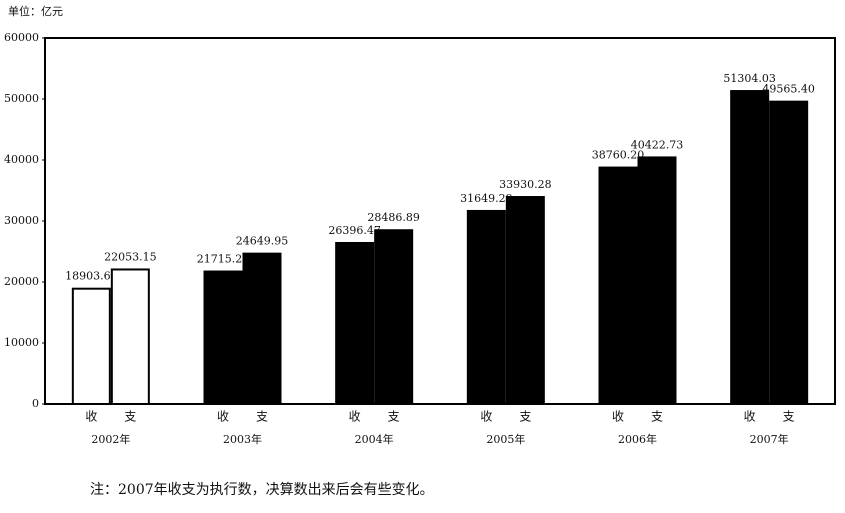 This screenshot has height=513, width=845. I want to click on y-tick-label: 50000, so click(21, 98).